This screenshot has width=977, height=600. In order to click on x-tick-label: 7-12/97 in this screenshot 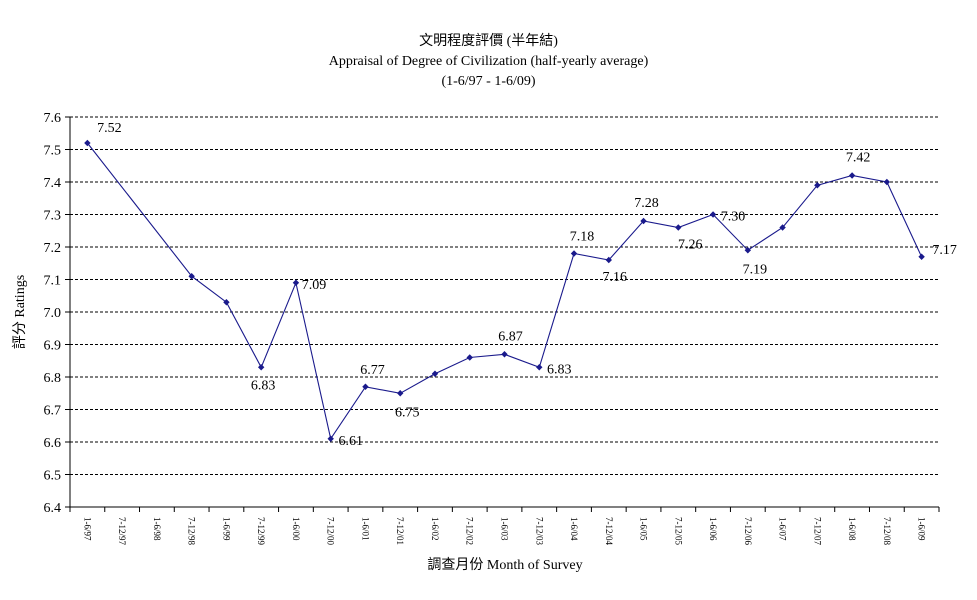, I will do `click(122, 531)`.